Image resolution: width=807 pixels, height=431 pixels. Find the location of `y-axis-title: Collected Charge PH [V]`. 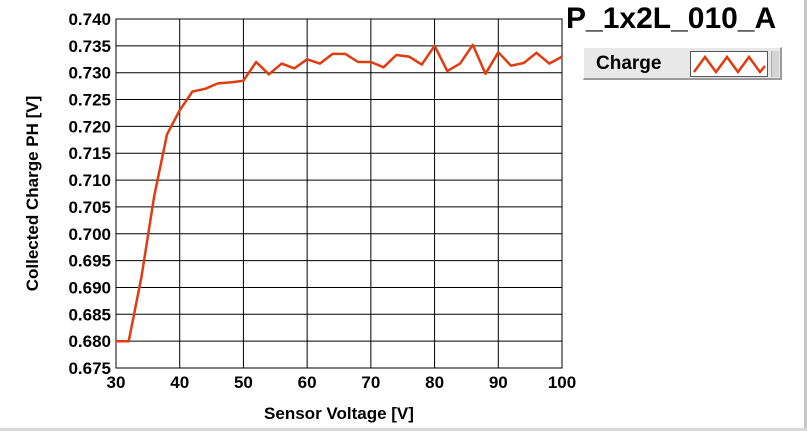

y-axis-title: Collected Charge PH [V] is located at coordinates (32, 194).